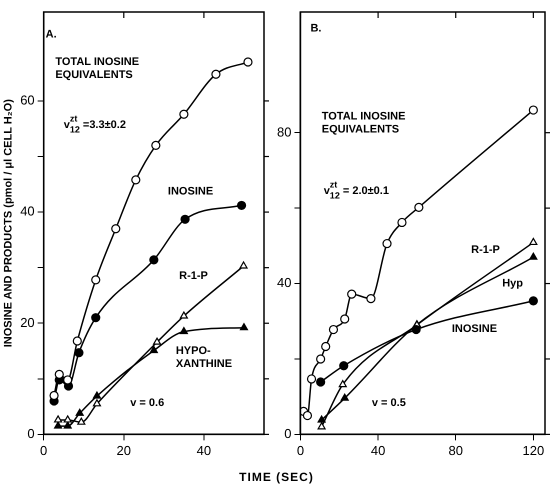 The image size is (553, 491). Describe the element at coordinates (276, 477) in the screenshot. I see `x-axis-title: TIME (SEC)` at that location.